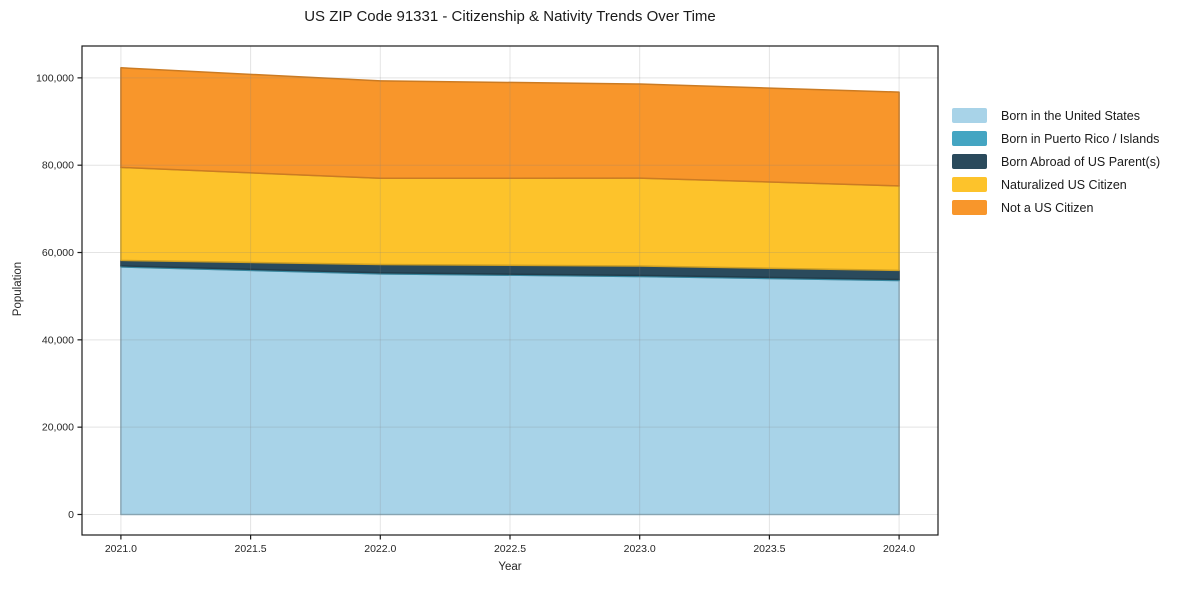 Image resolution: width=1189 pixels, height=590 pixels. I want to click on legend-item: Born Abroad of US Parent(s), so click(1056, 161).